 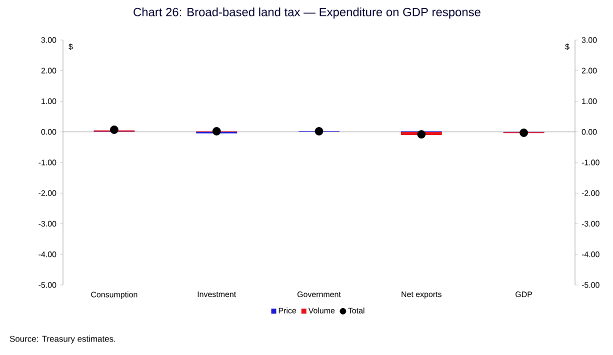 What do you see at coordinates (307, 13) in the screenshot?
I see `chart-title: Chart 26: Broad-based land tax — Expenditure on GDP response` at bounding box center [307, 13].